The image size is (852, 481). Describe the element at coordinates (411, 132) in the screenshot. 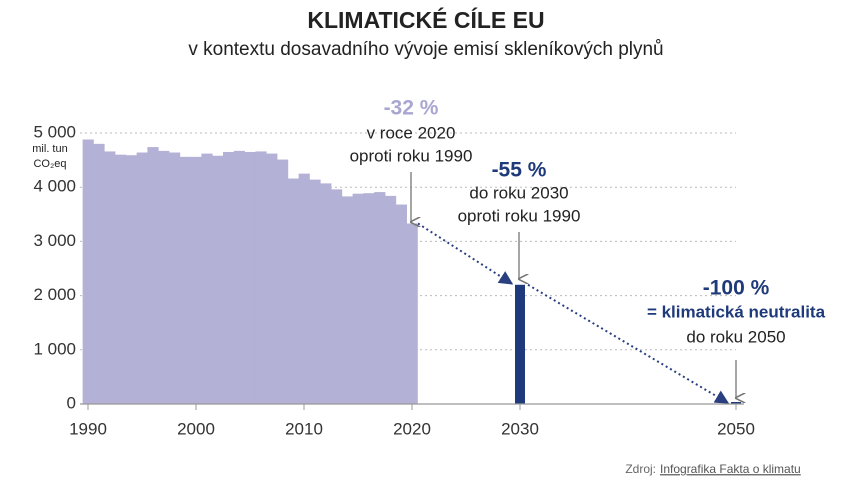

I see `annotation-text: v roce 2020` at that location.